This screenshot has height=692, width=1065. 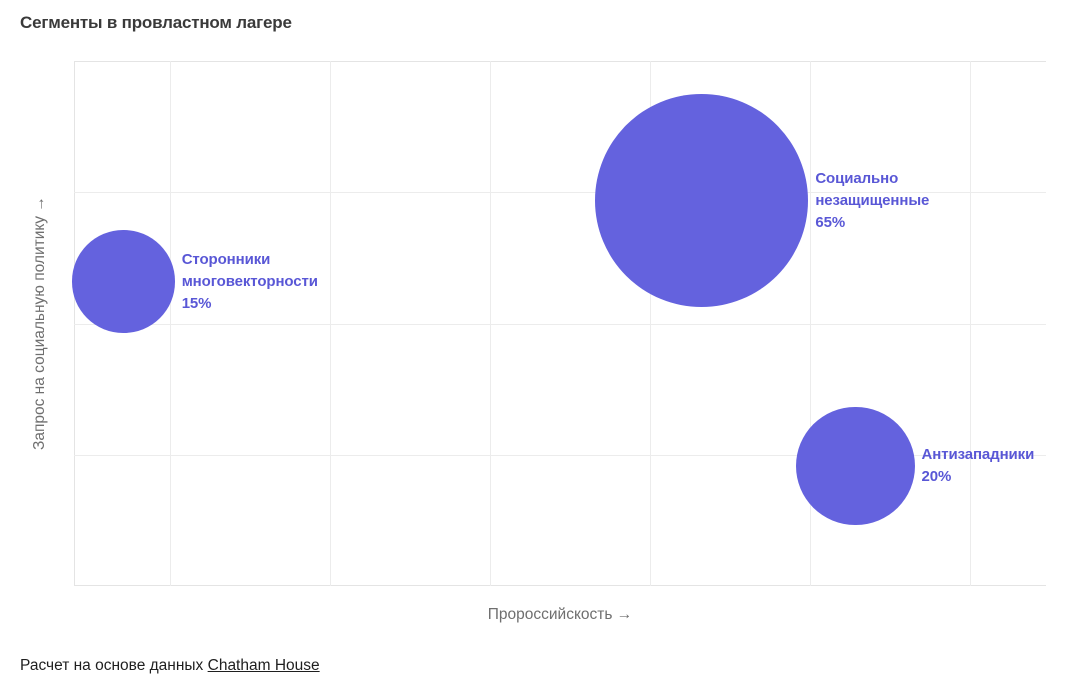 What do you see at coordinates (196, 303) in the screenshot?
I see `bubble-label-line: 15%` at bounding box center [196, 303].